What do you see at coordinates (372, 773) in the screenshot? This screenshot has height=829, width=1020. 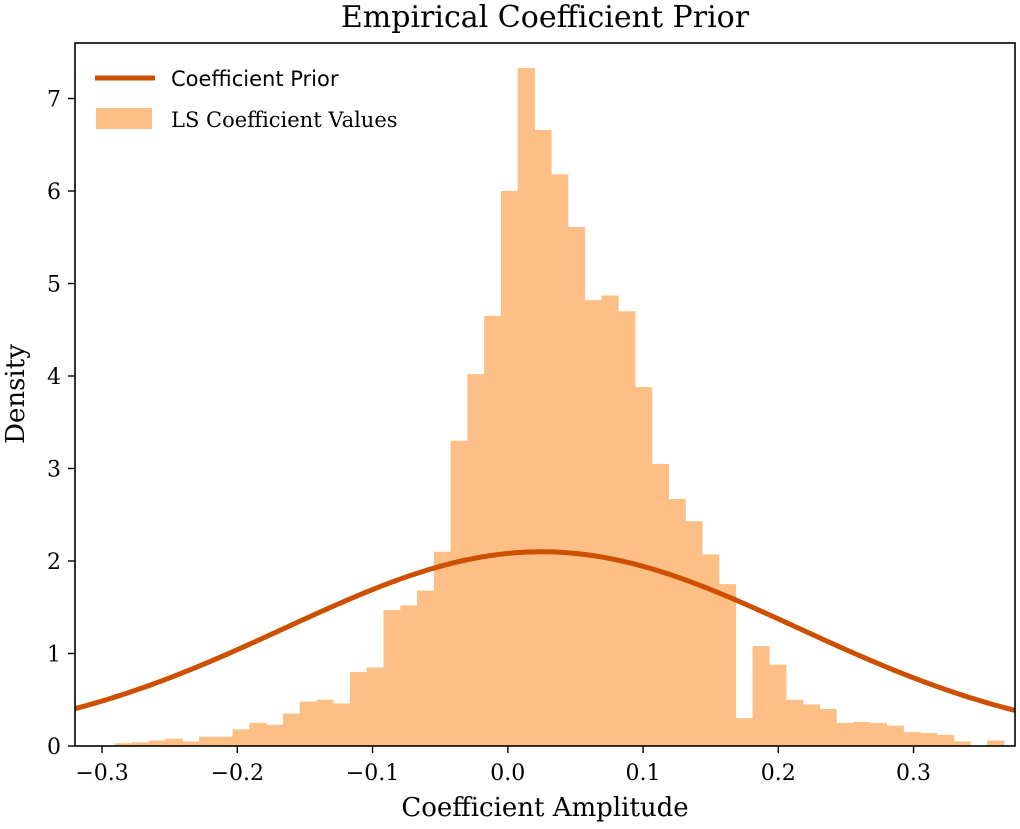 I see `x-tick-label: −0.1` at bounding box center [372, 773].